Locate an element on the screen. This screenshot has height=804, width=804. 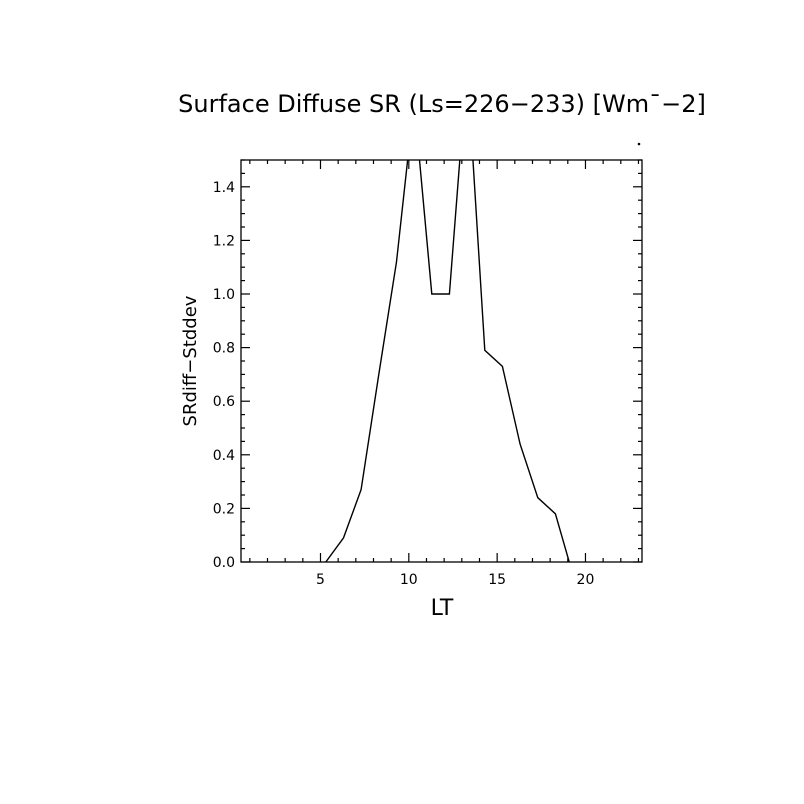
chart-title: Surface Diffuse SR (Ls=226−233) [Wm¯−2] is located at coordinates (442, 104).